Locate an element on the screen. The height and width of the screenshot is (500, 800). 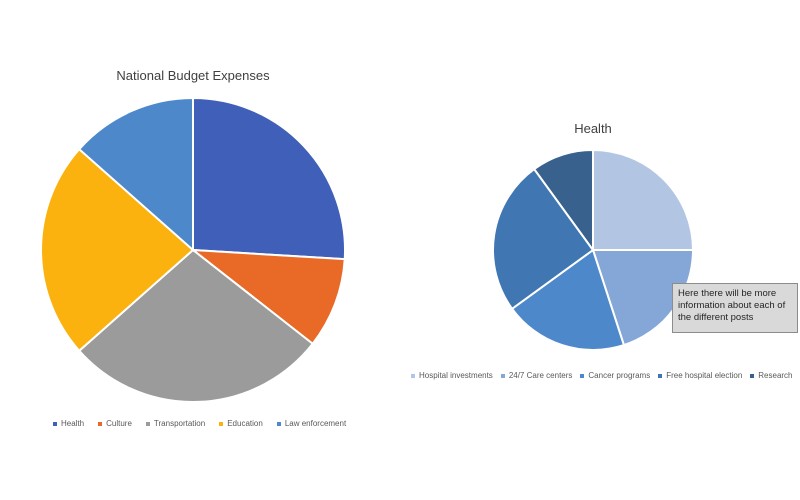
main-legend-label: Transportation is located at coordinates (179, 423).